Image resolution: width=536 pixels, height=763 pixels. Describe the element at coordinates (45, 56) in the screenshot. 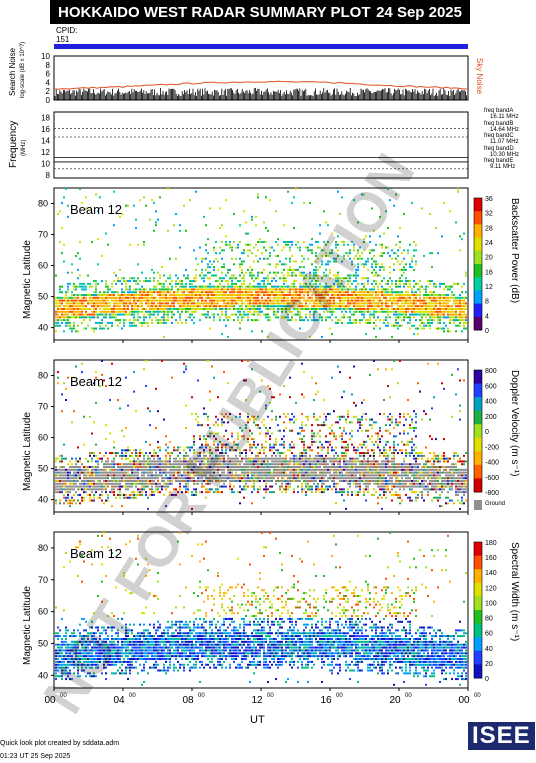

I see `noise-tick-label: 10` at that location.